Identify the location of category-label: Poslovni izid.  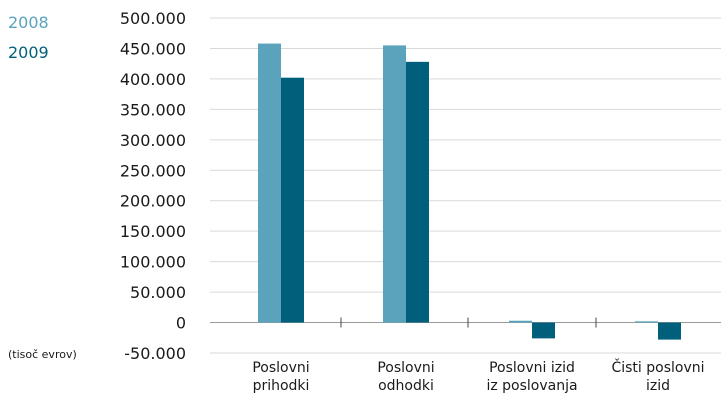
(532, 368).